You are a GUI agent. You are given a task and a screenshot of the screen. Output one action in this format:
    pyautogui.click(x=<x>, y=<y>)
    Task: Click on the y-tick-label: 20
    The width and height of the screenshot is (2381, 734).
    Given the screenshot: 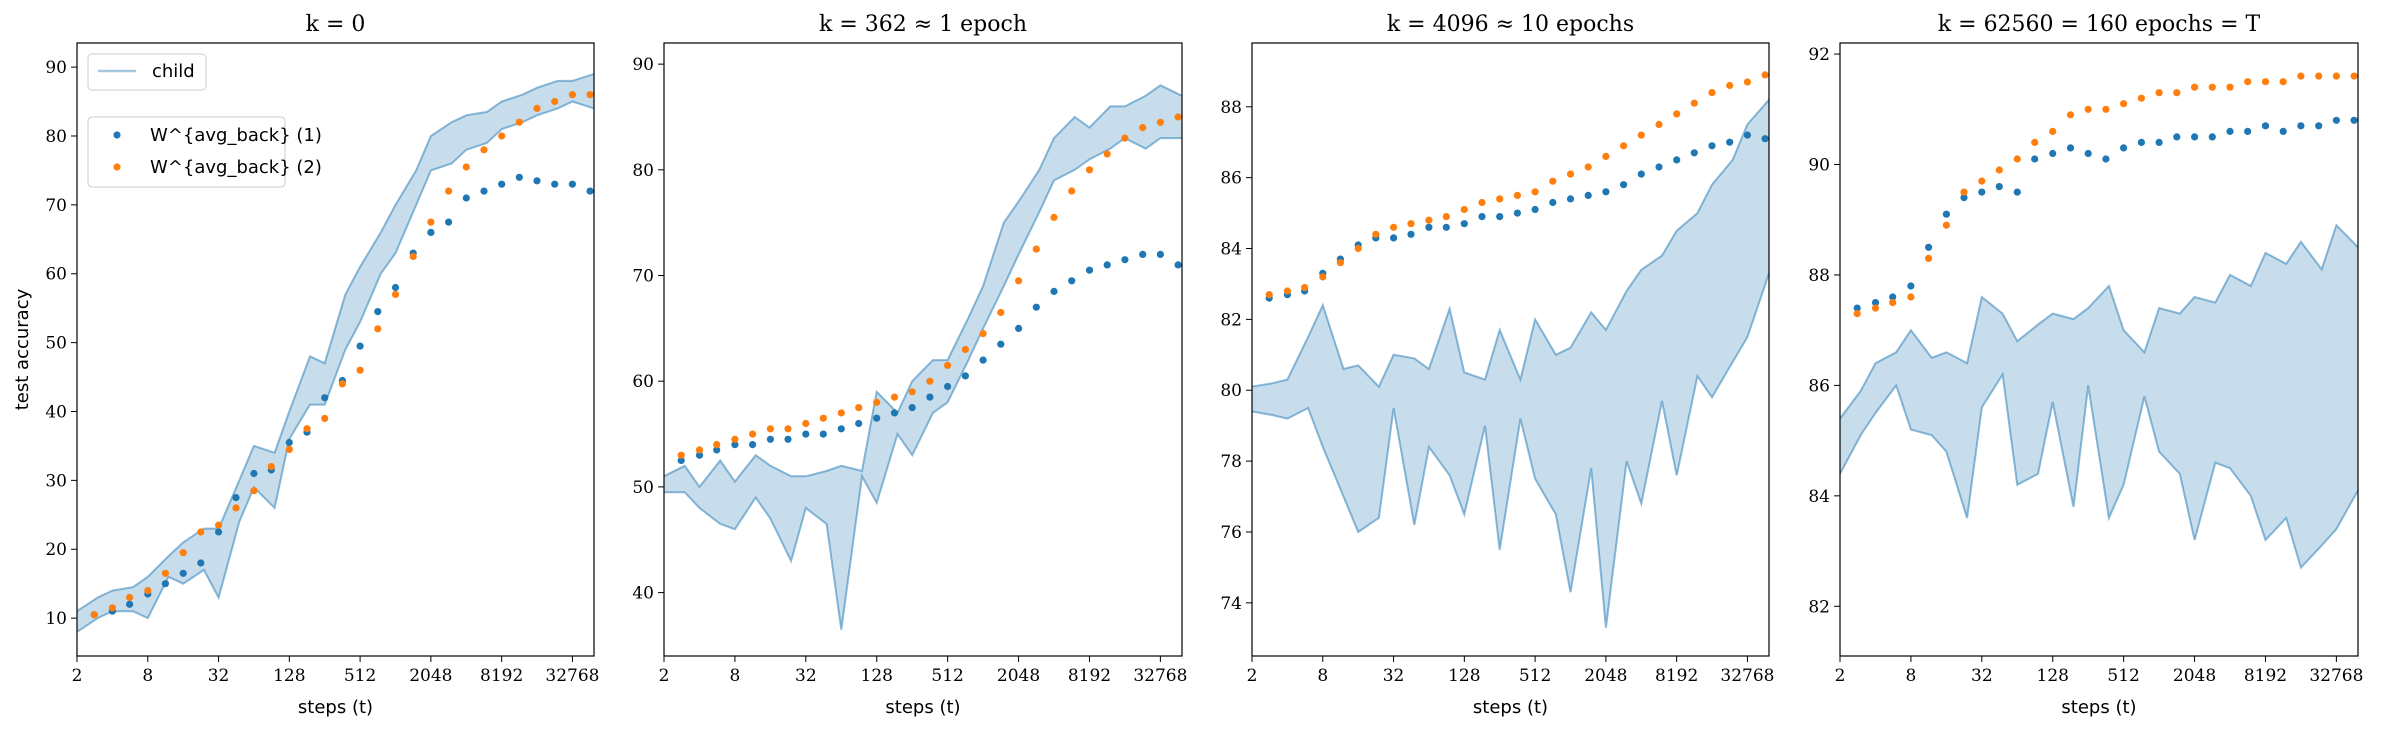 What is the action you would take?
    pyautogui.click(x=56, y=550)
    